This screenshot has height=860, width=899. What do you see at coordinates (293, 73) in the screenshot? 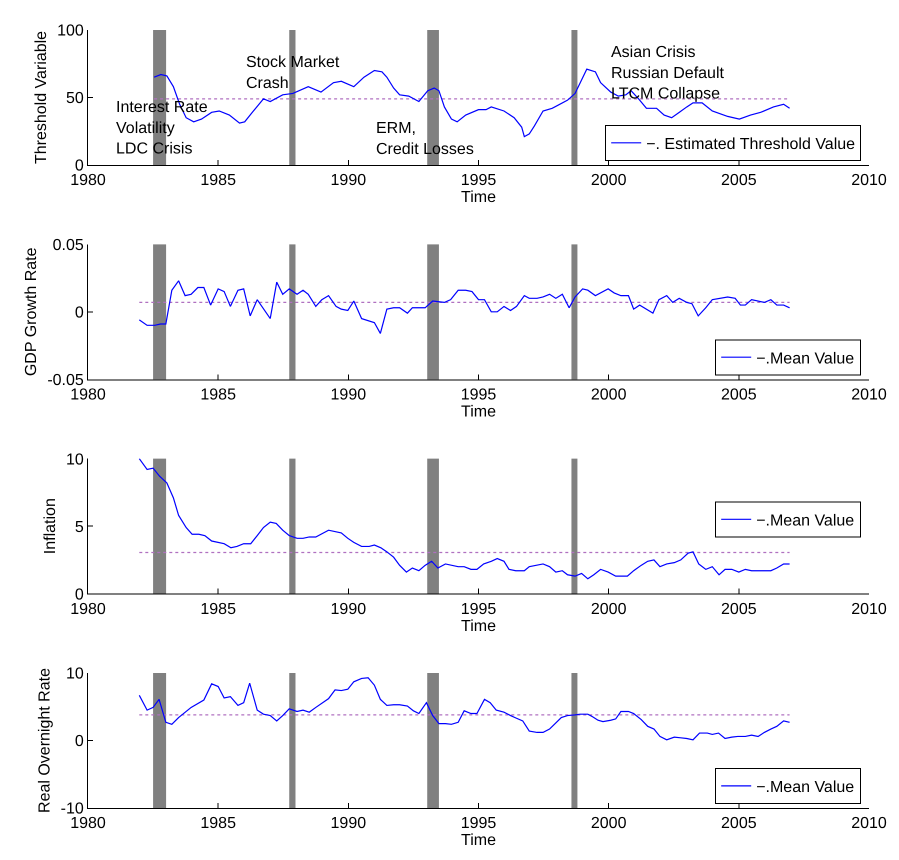
I see `annotation: Stock Market Crash` at bounding box center [293, 73].